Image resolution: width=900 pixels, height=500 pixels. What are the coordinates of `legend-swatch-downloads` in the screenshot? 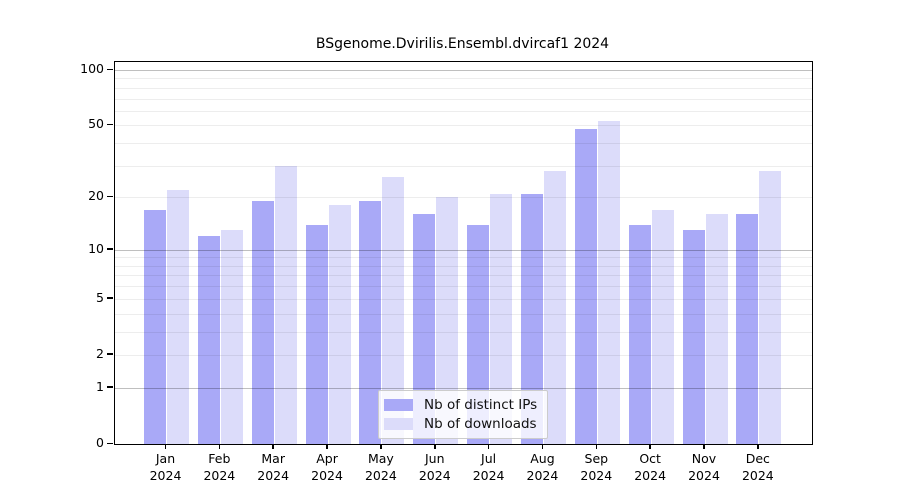 It's located at (398, 424).